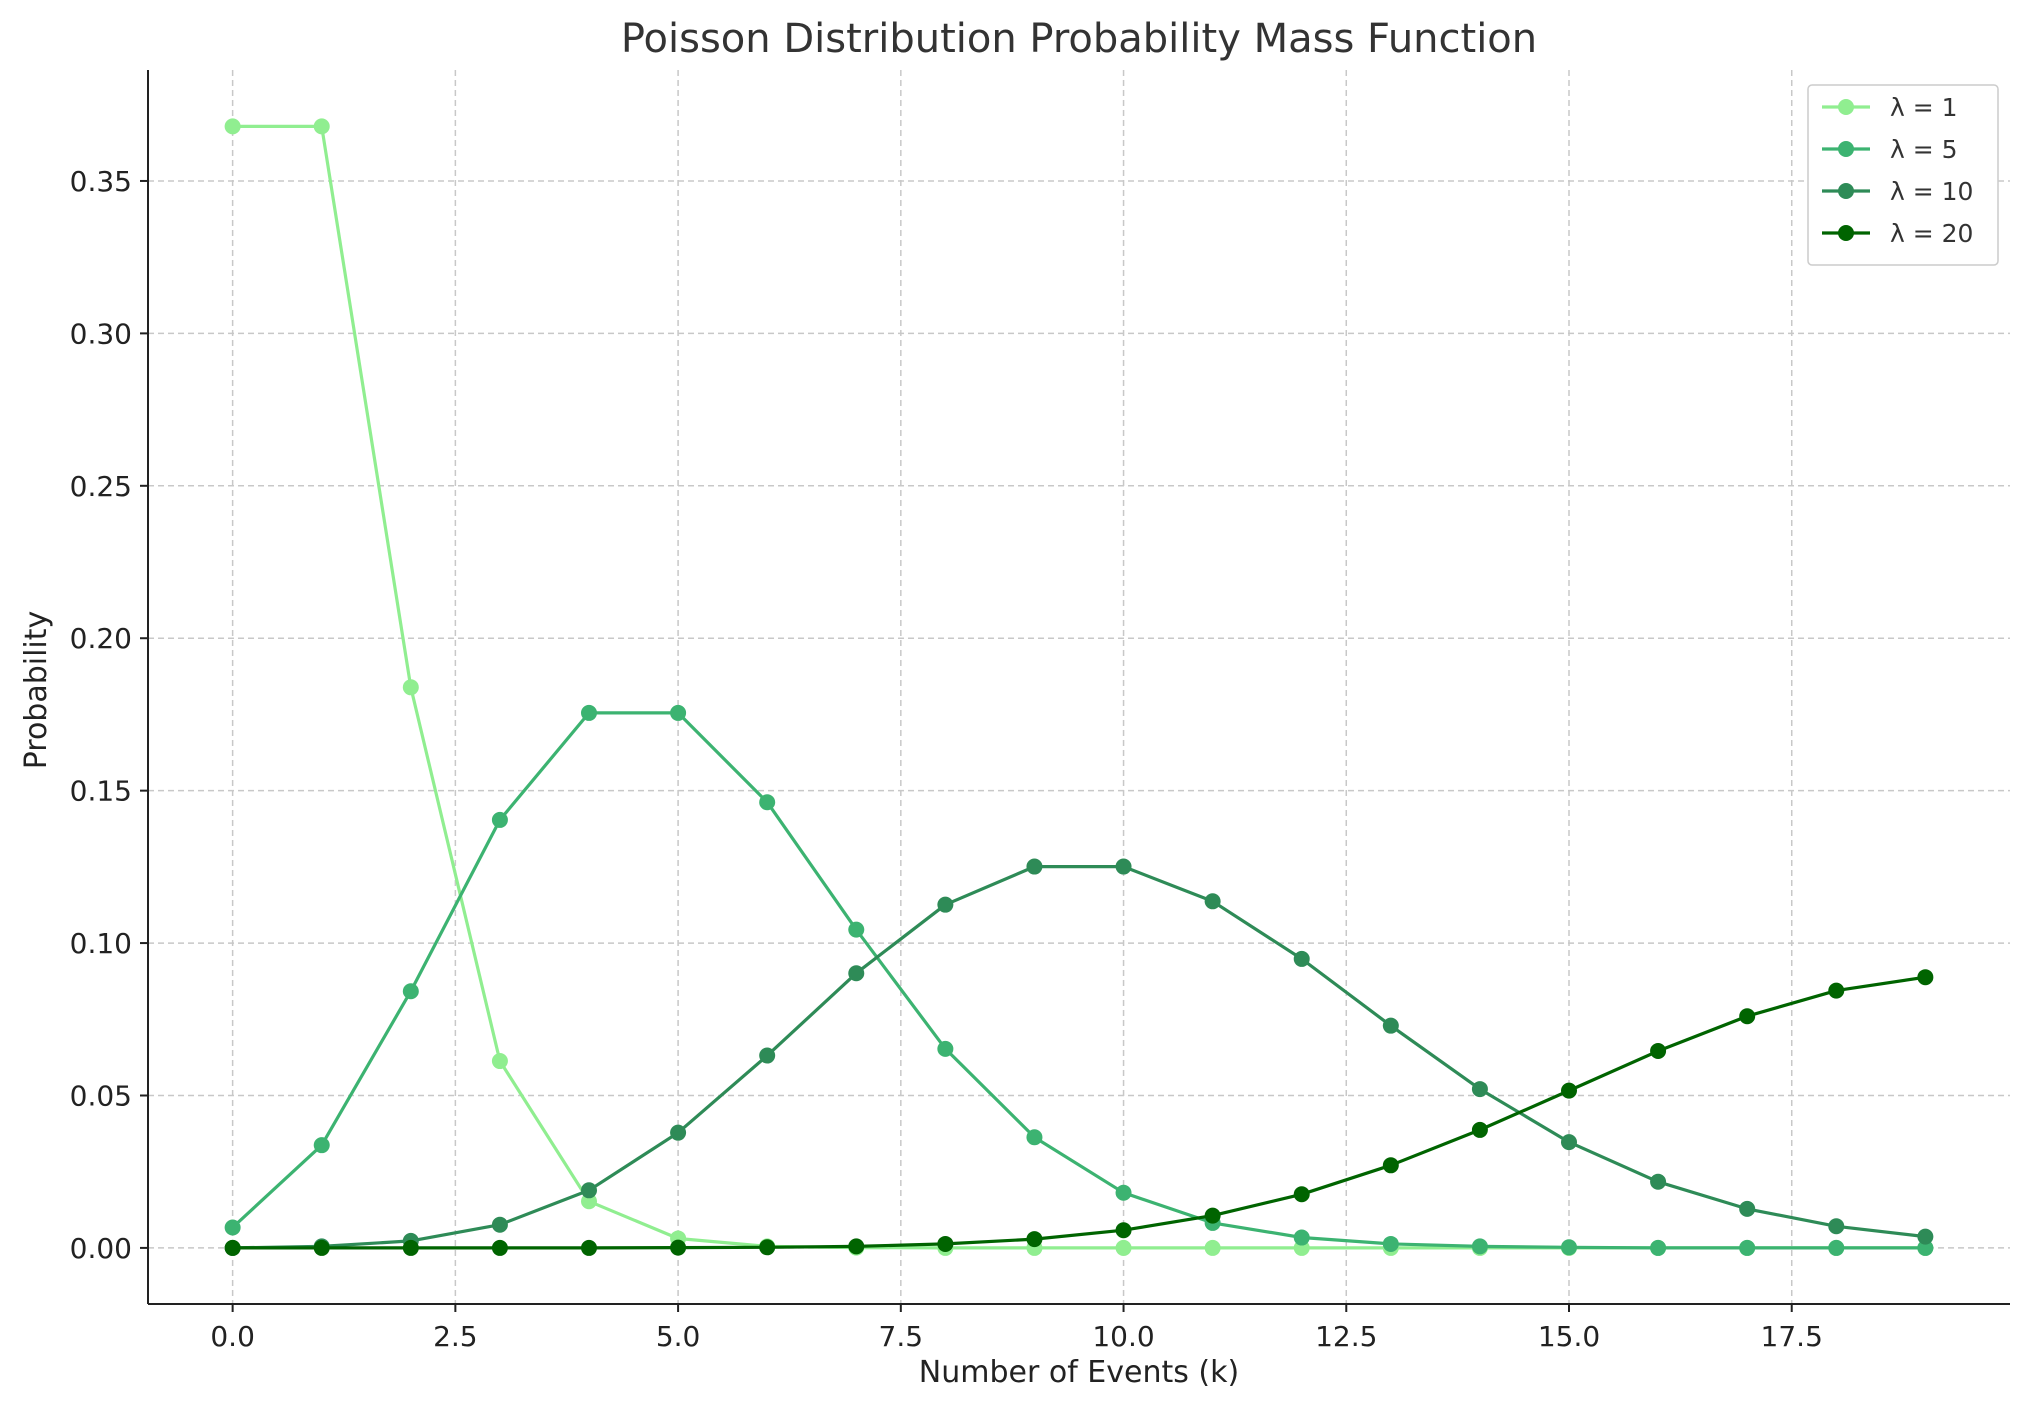 The width and height of the screenshot is (2028, 1409). What do you see at coordinates (101, 638) in the screenshot?
I see `y-tick-label: 0.20` at bounding box center [101, 638].